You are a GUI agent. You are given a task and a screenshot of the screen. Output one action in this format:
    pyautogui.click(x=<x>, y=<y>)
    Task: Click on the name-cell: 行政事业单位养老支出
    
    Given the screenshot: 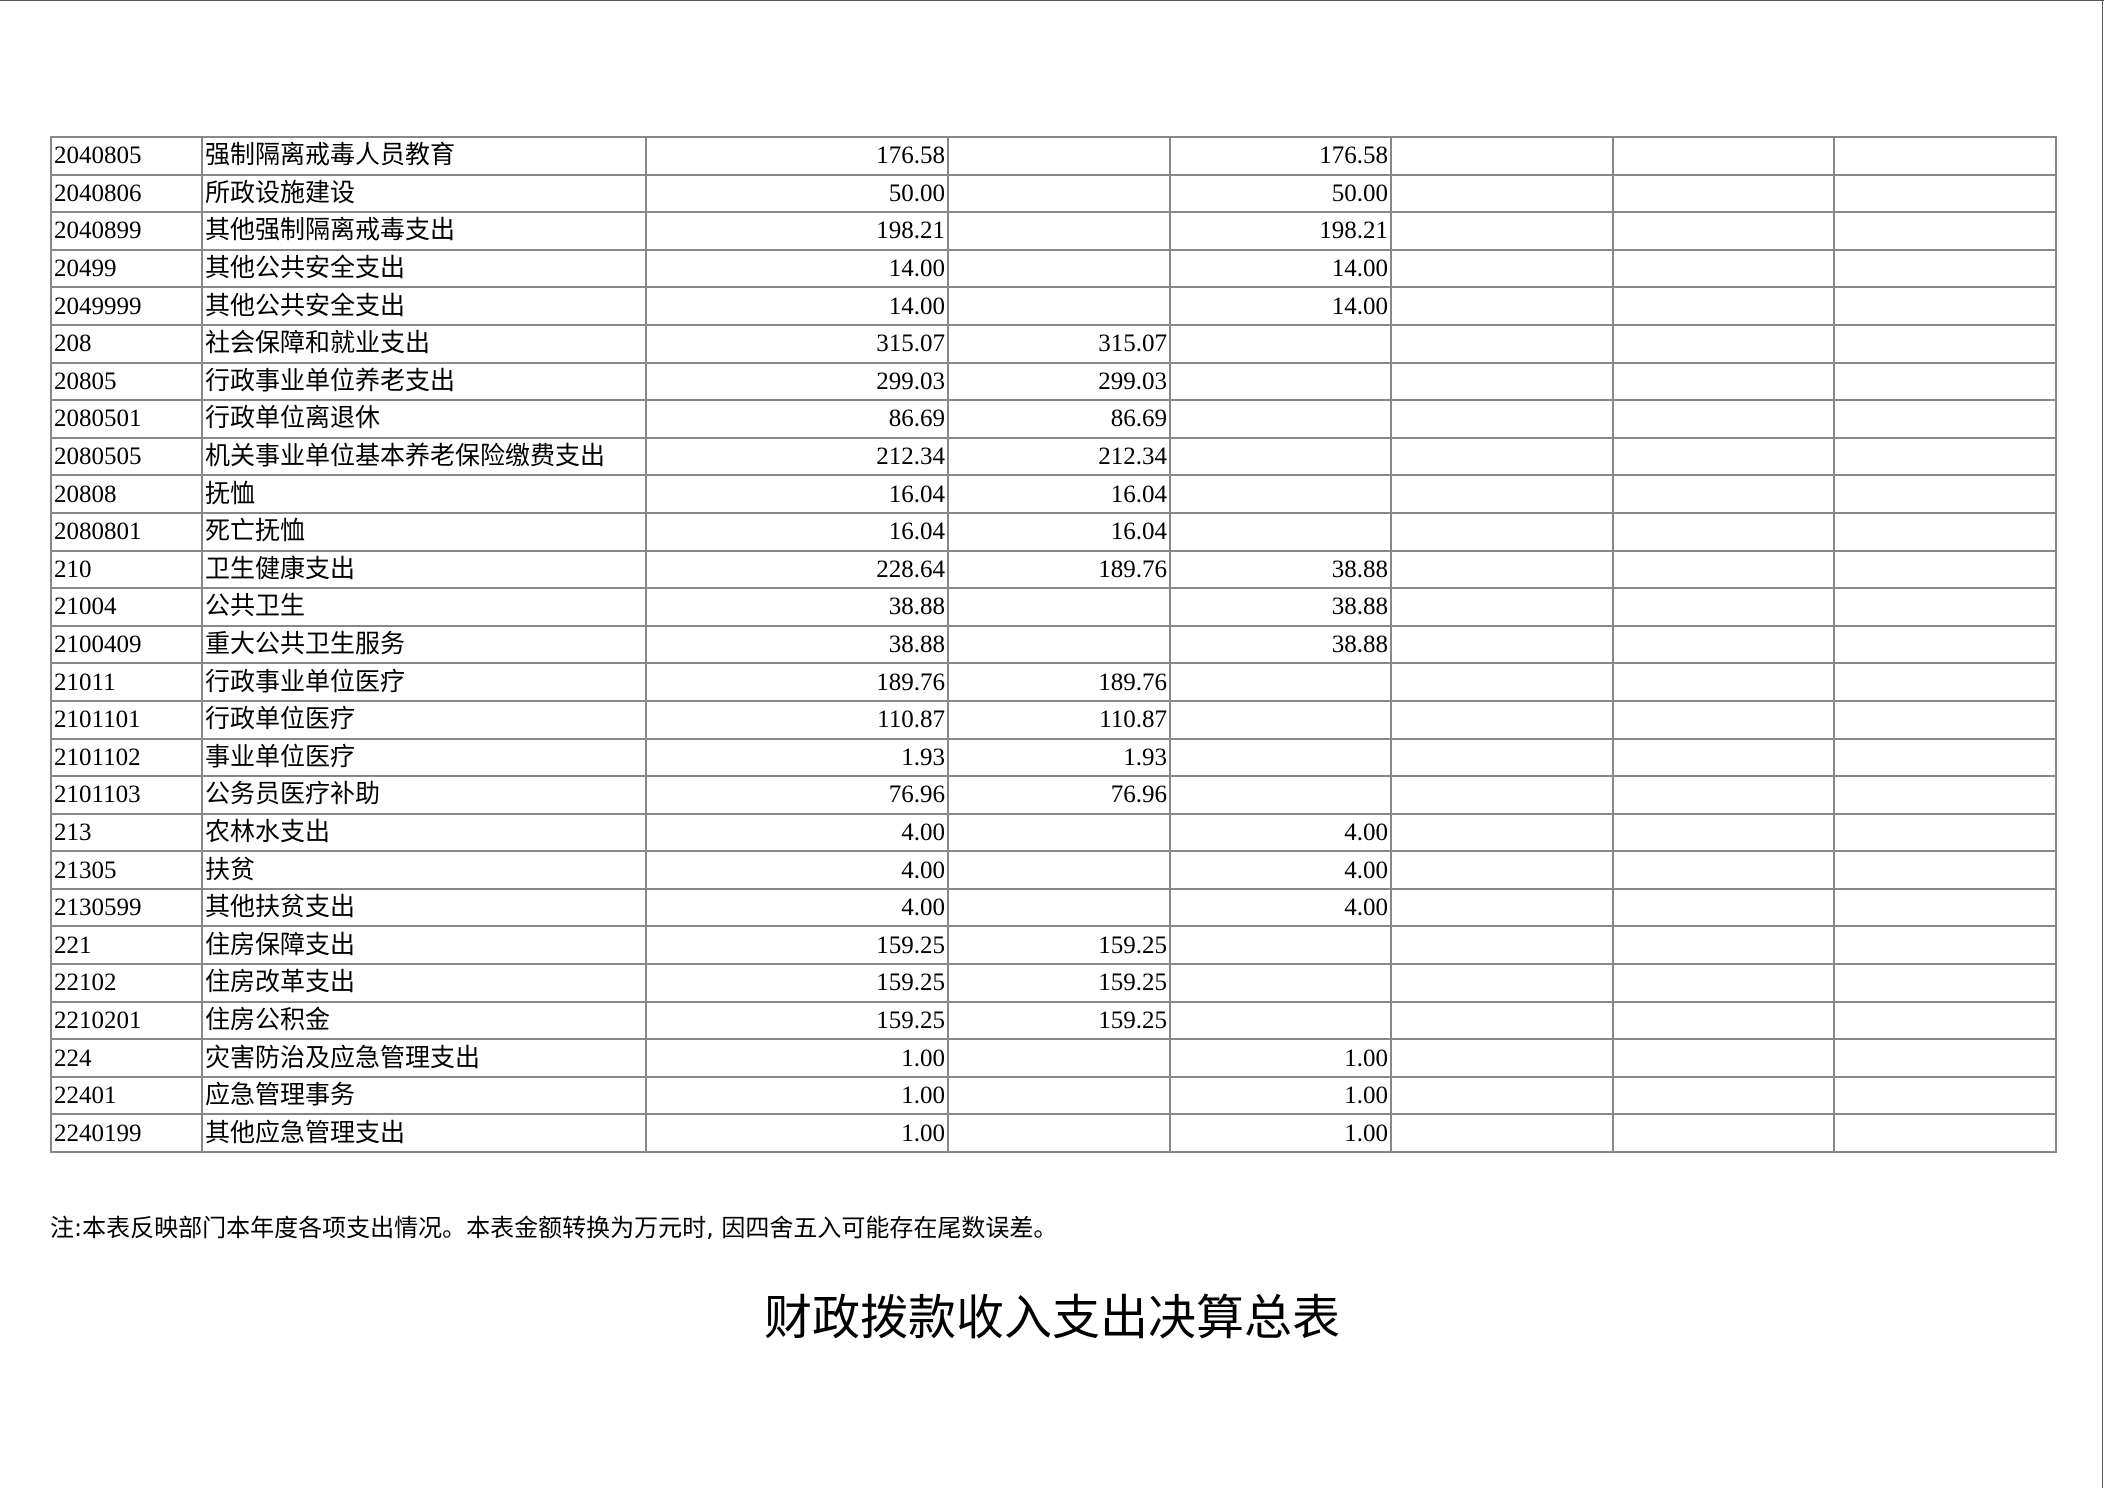 What is the action you would take?
    pyautogui.click(x=424, y=381)
    